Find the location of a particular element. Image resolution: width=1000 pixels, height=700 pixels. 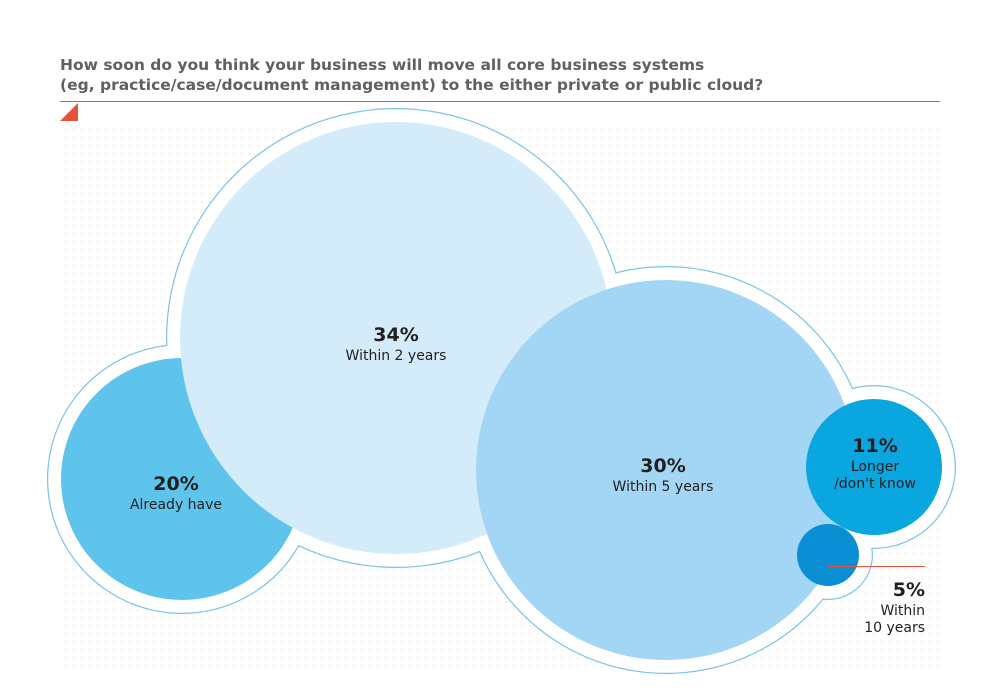

category-label: /don't know is located at coordinates (875, 484).